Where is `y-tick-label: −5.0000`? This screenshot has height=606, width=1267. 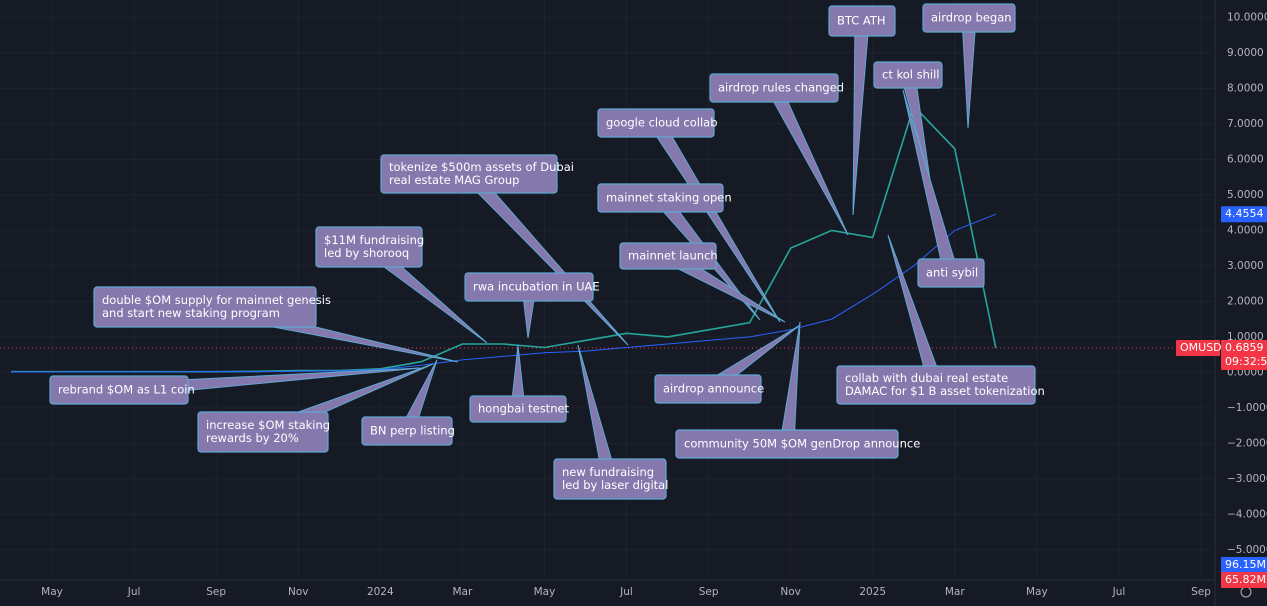 y-tick-label: −5.0000 is located at coordinates (1247, 550).